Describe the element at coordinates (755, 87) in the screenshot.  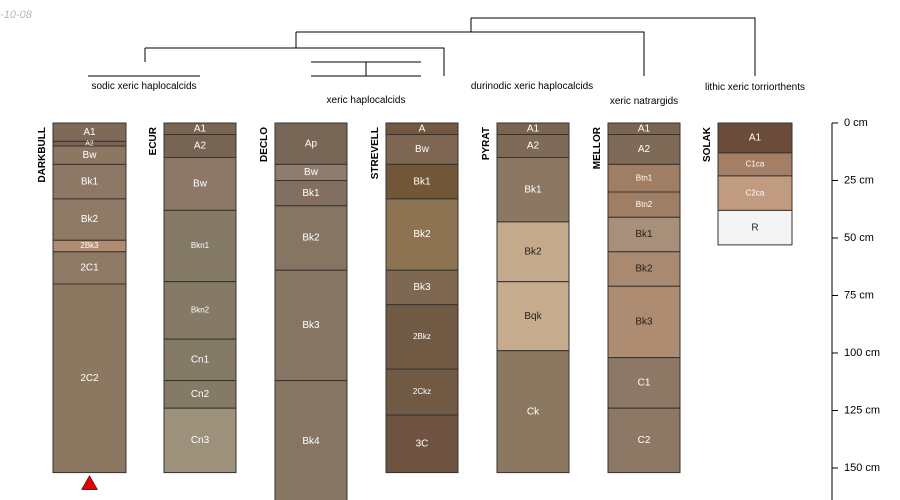
I see `taxon-label: lithic xeric torriorthents` at that location.